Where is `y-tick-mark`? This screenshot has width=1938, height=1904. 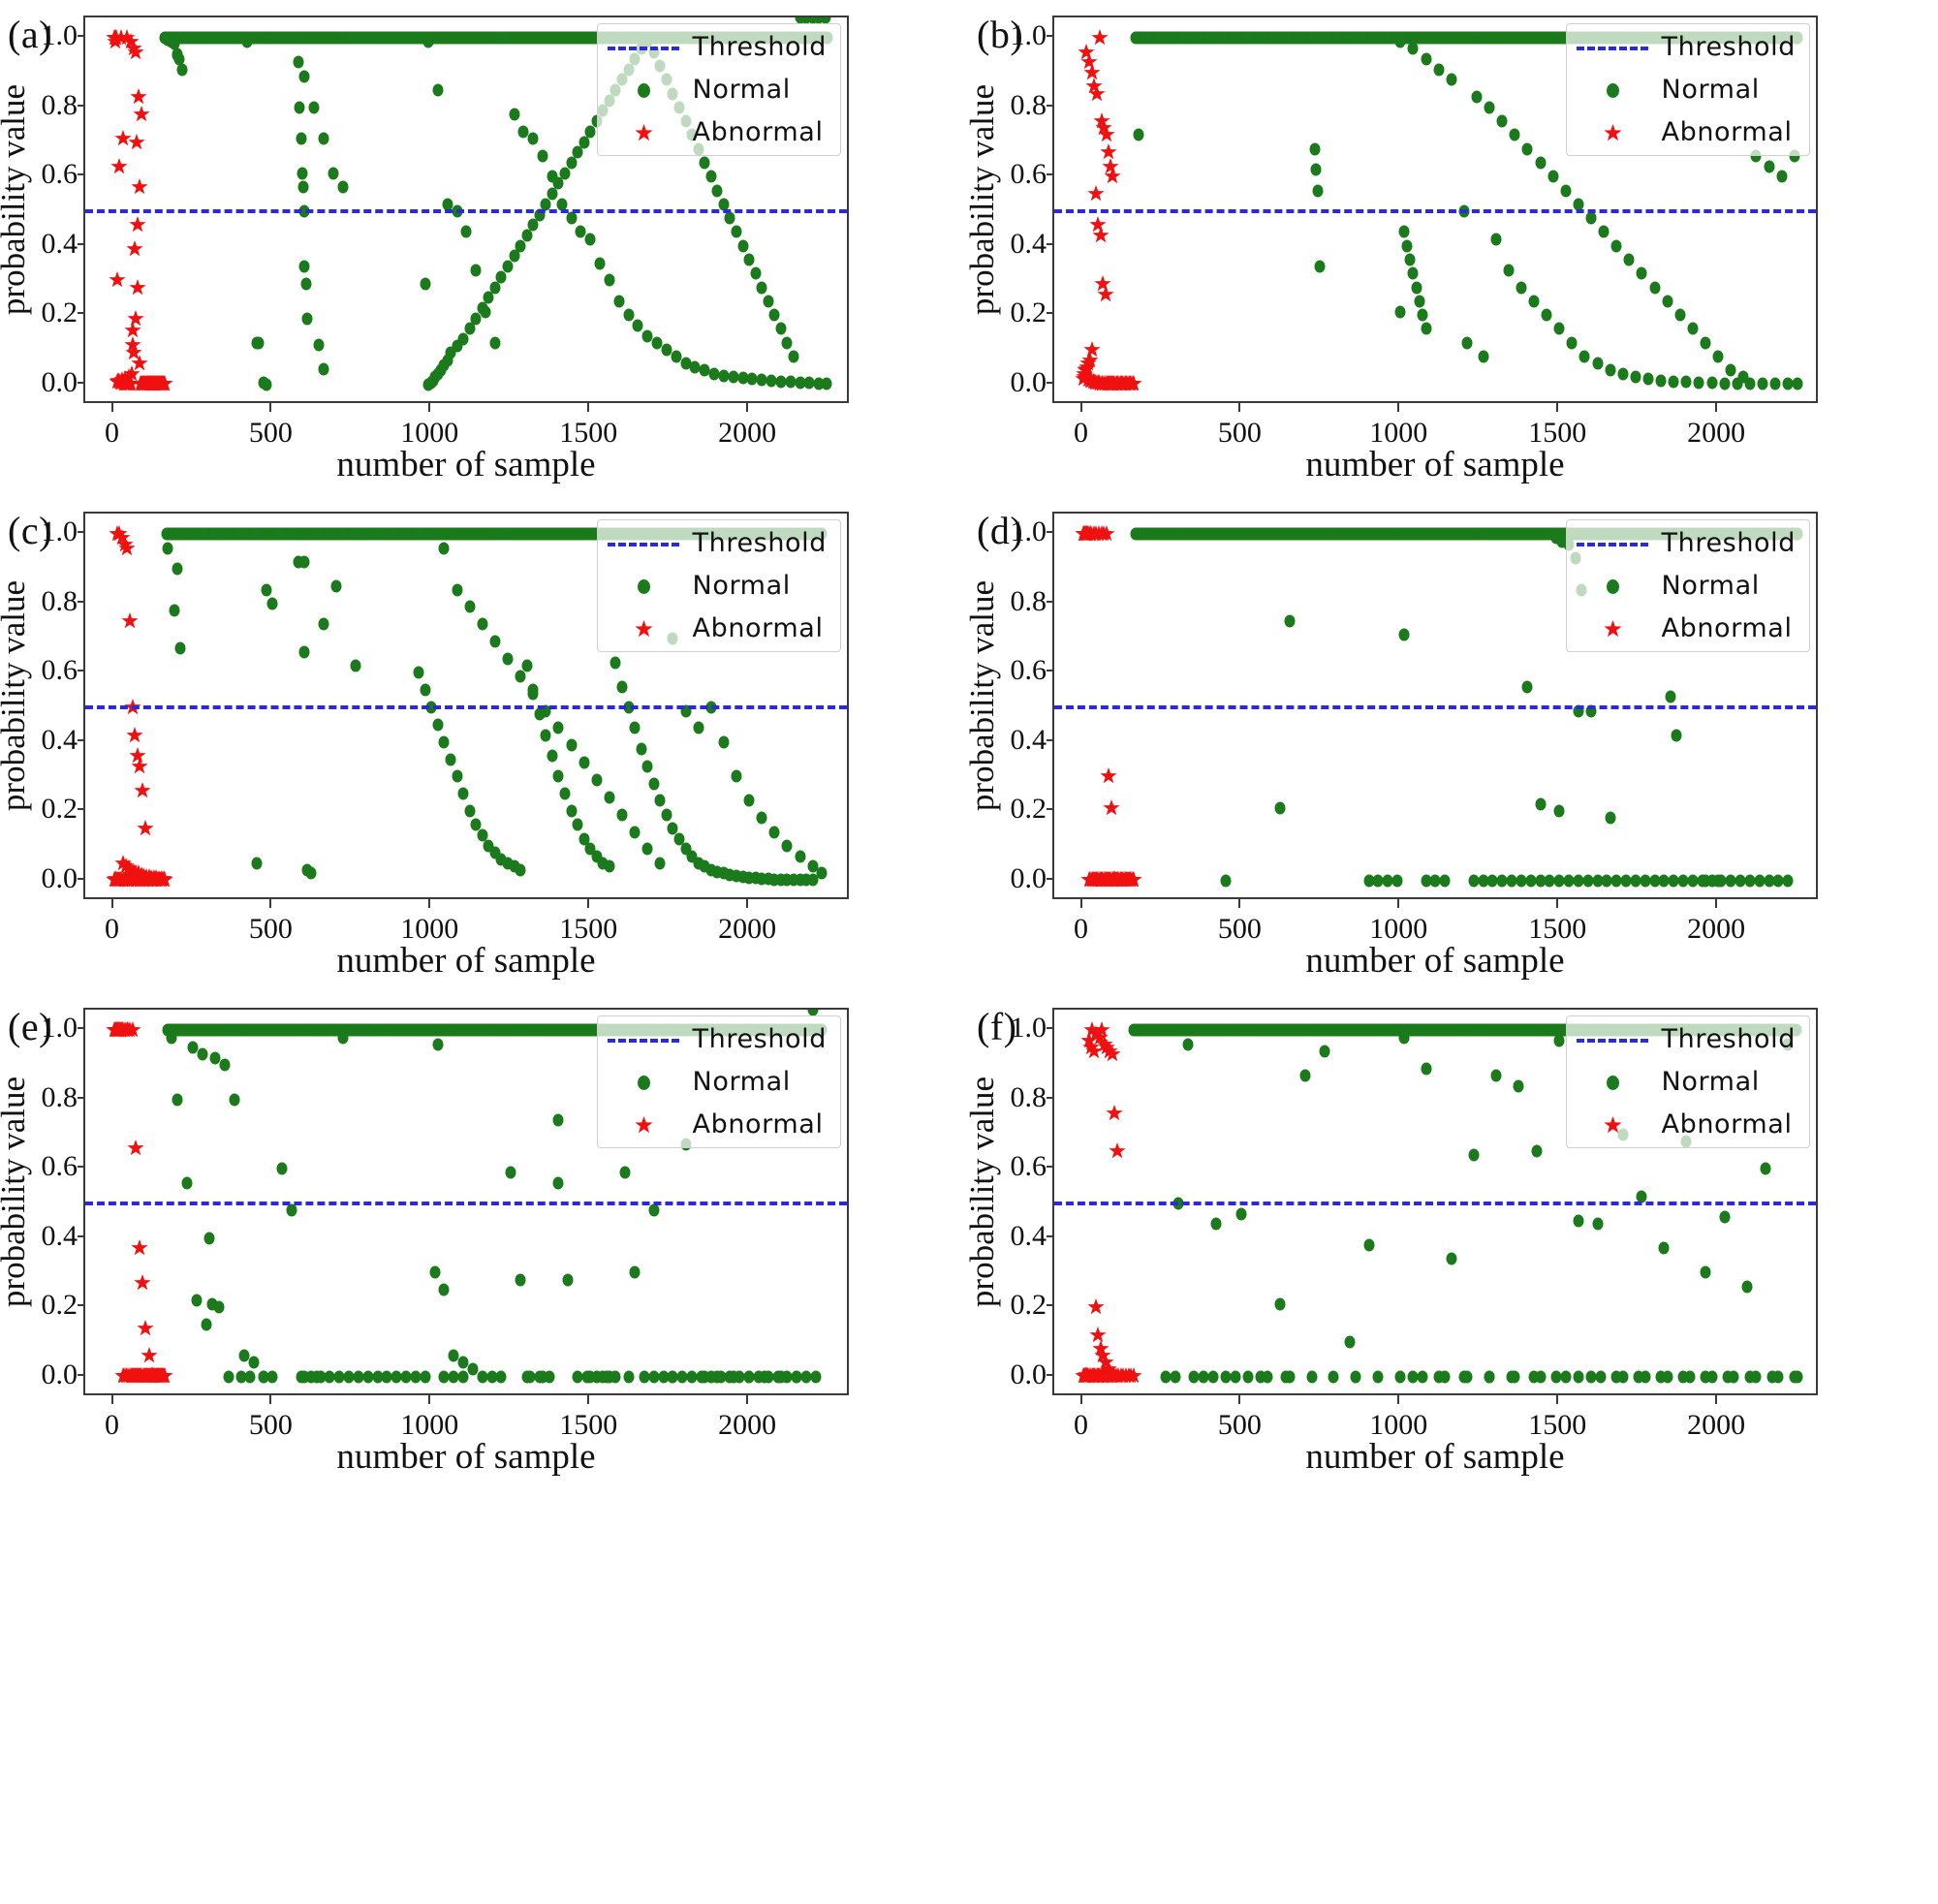 y-tick-mark is located at coordinates (82, 314).